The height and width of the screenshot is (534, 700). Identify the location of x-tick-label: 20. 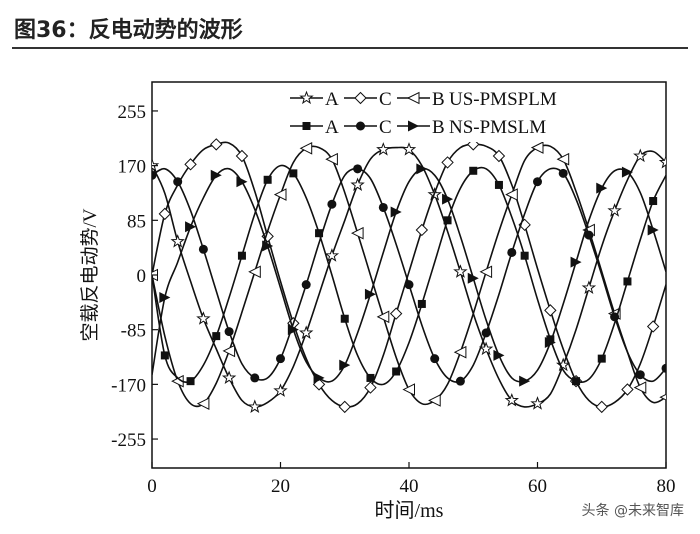
(280, 486).